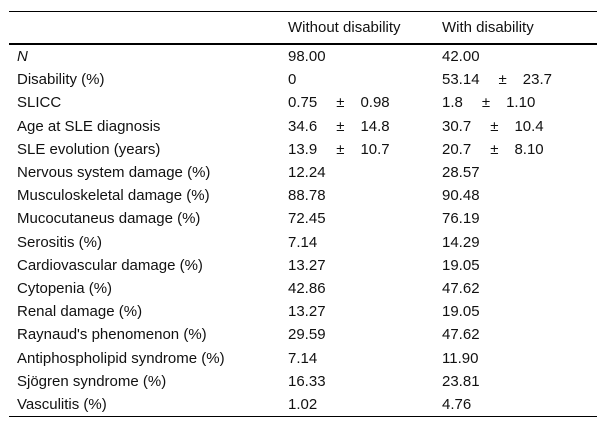 The image size is (607, 430). Describe the element at coordinates (488, 27) in the screenshot. I see `column-header-with-disability: With disability` at that location.